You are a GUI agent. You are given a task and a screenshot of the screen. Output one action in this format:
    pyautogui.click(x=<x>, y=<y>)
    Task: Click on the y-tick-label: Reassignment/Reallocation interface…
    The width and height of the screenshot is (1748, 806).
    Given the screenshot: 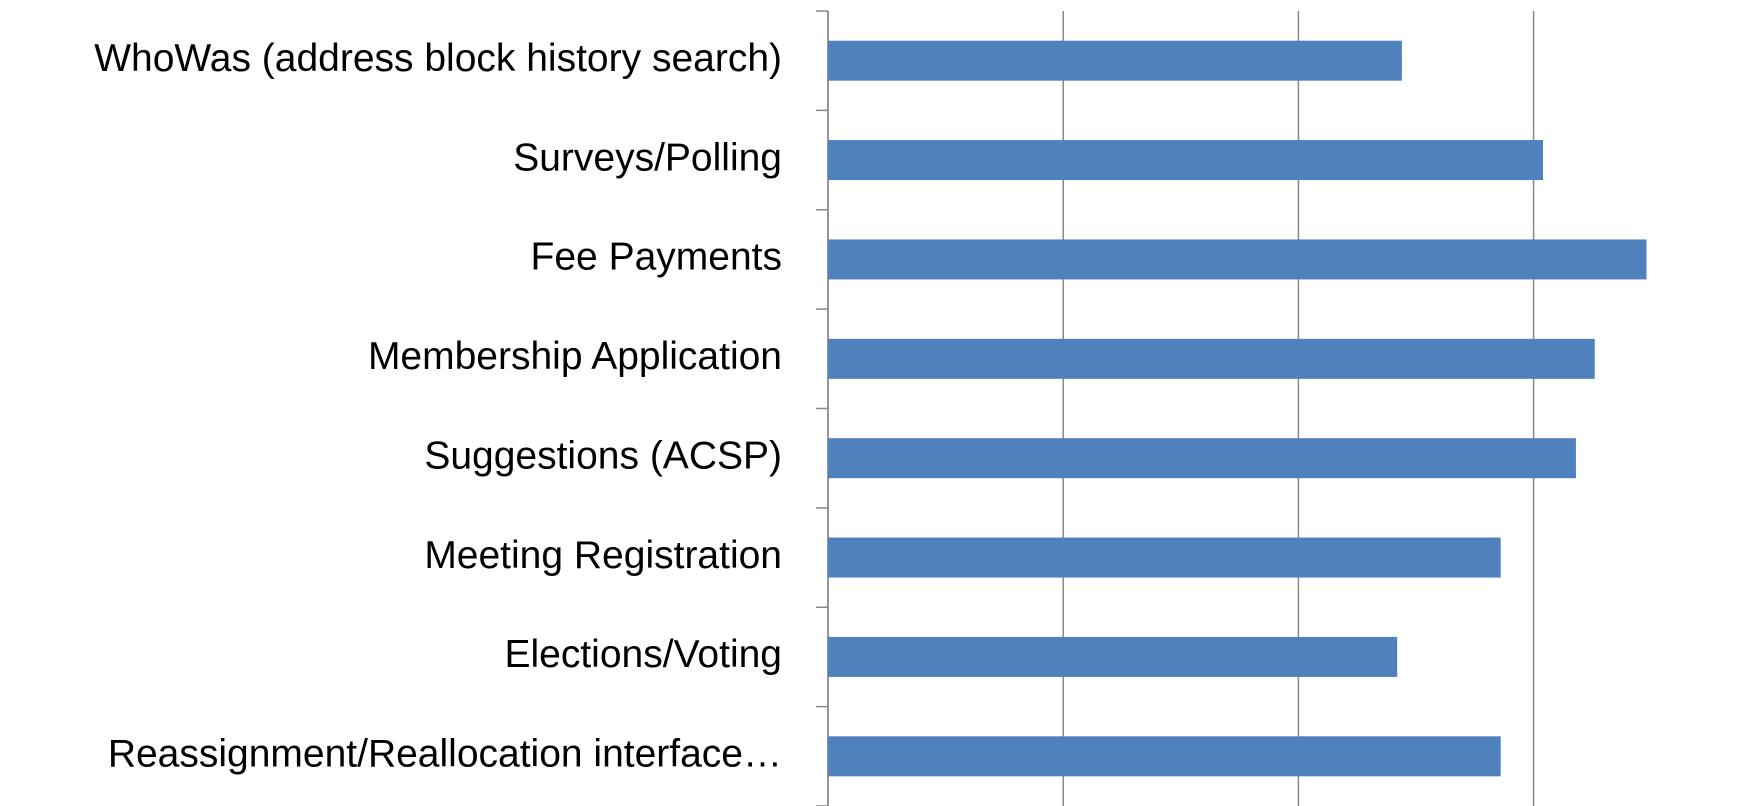 What is the action you would take?
    pyautogui.click(x=445, y=754)
    